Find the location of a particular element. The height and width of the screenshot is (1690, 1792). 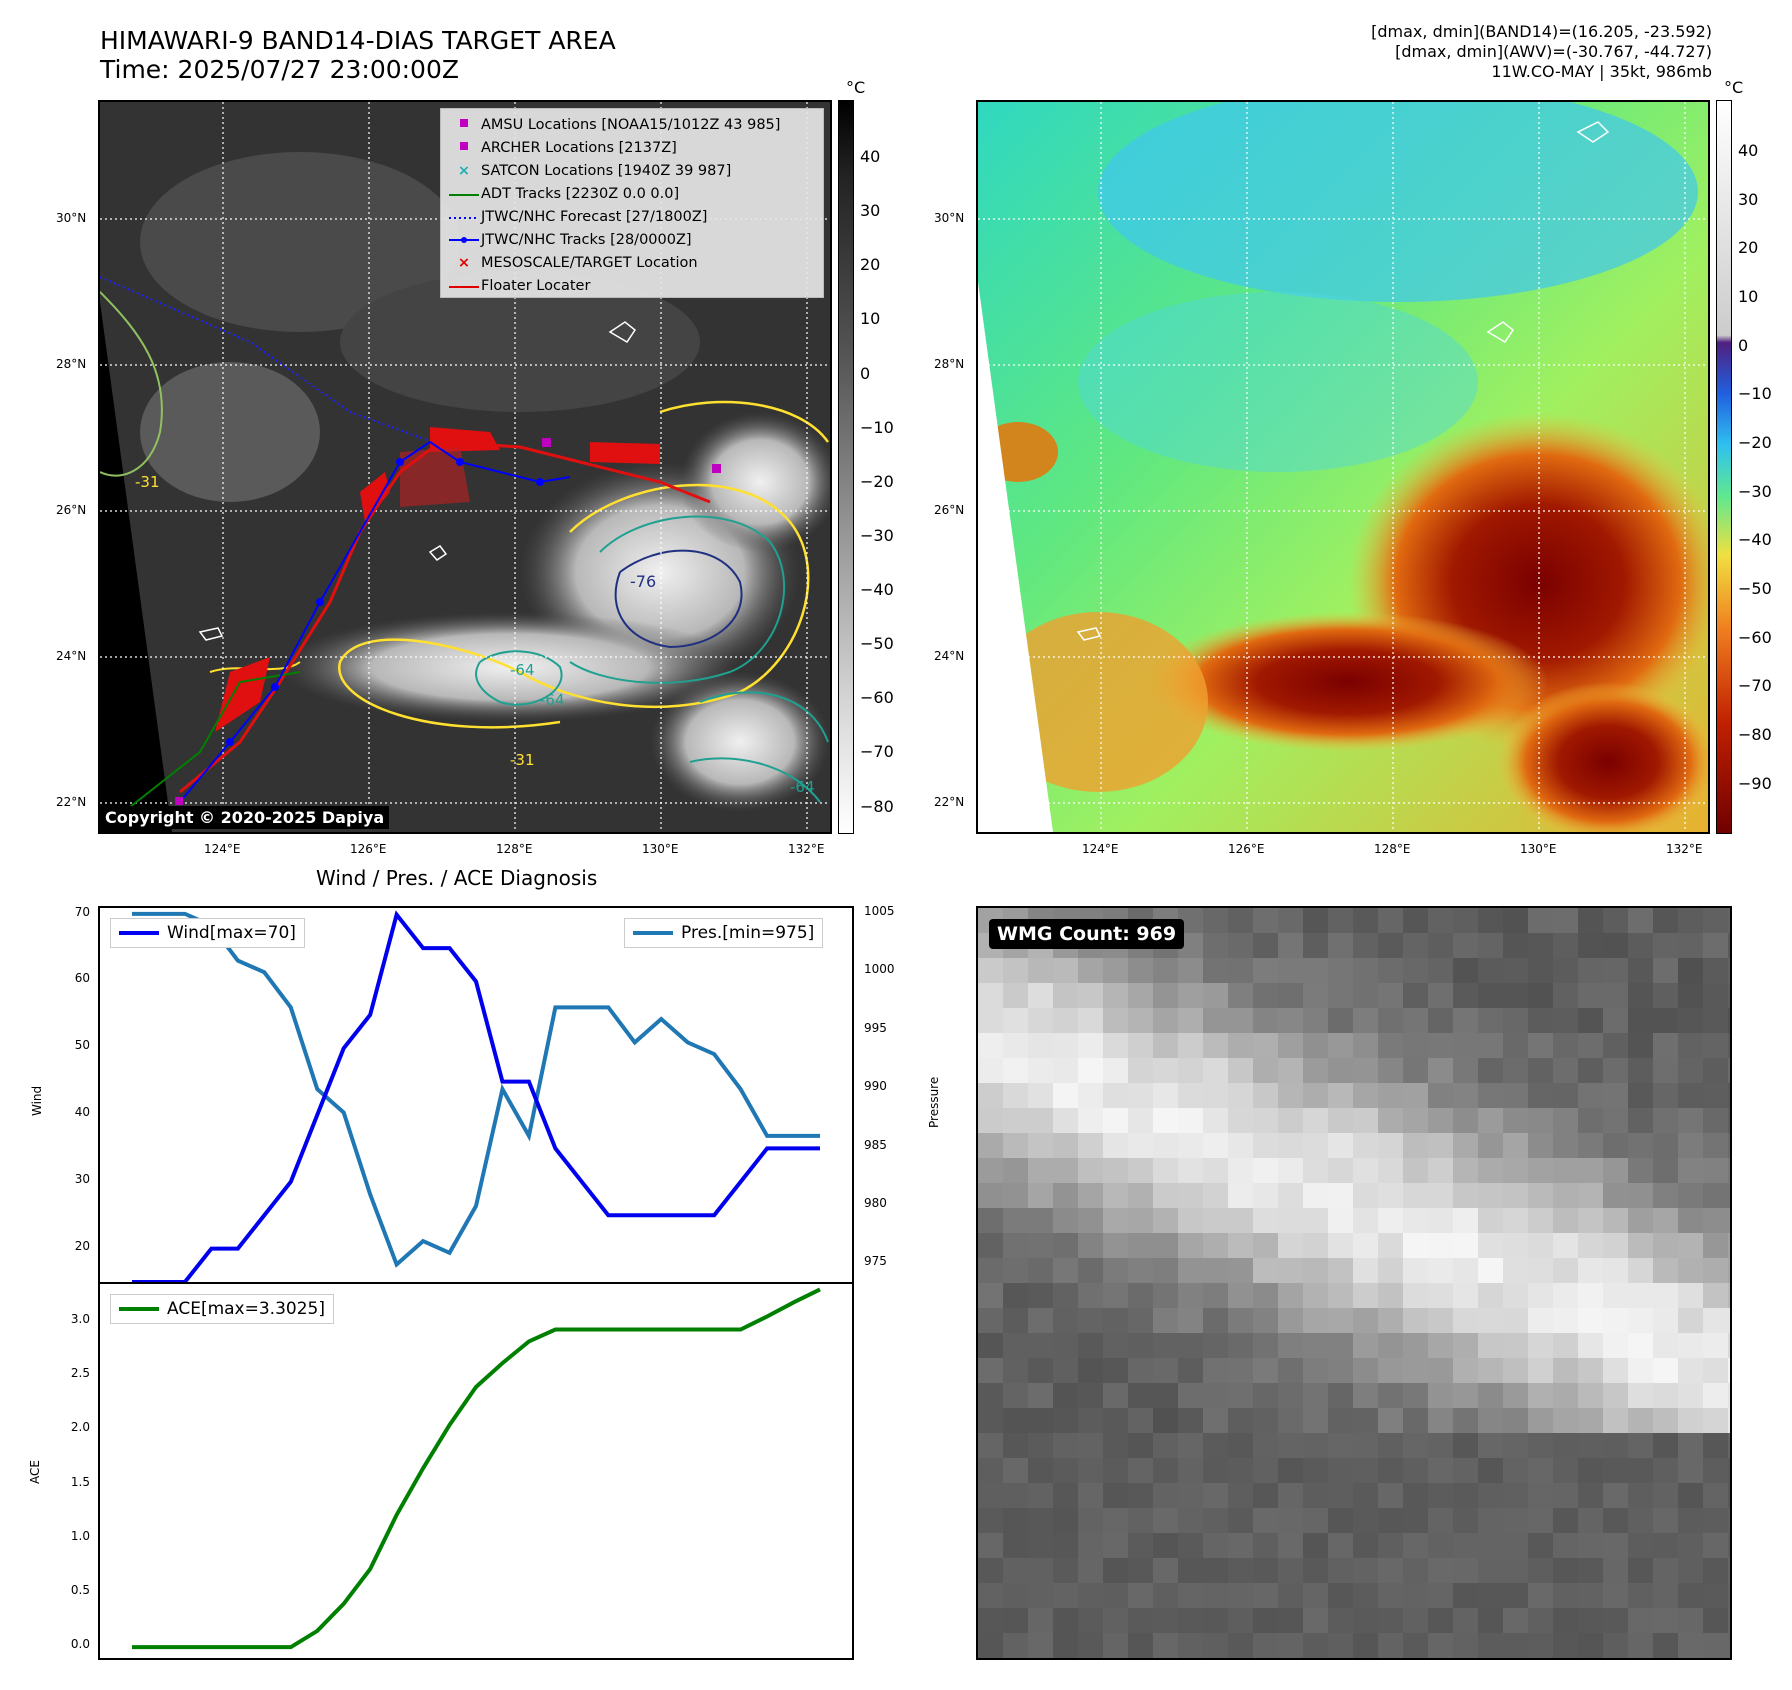

awv-stats: [dmax, dmin](AWV)=(-30.767, -44.727) is located at coordinates (1553, 51).